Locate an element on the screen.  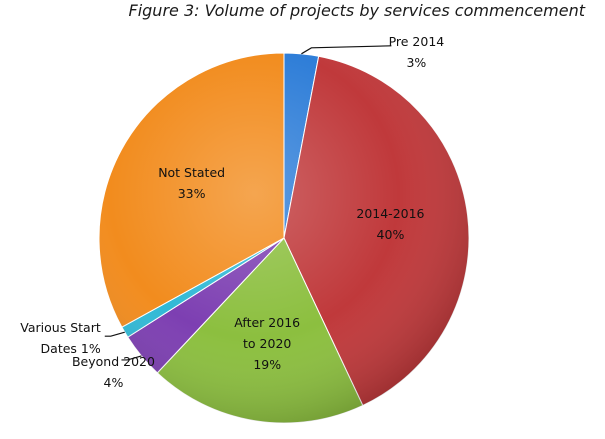
leader-line-pre-2014 is located at coordinates (346, 50).